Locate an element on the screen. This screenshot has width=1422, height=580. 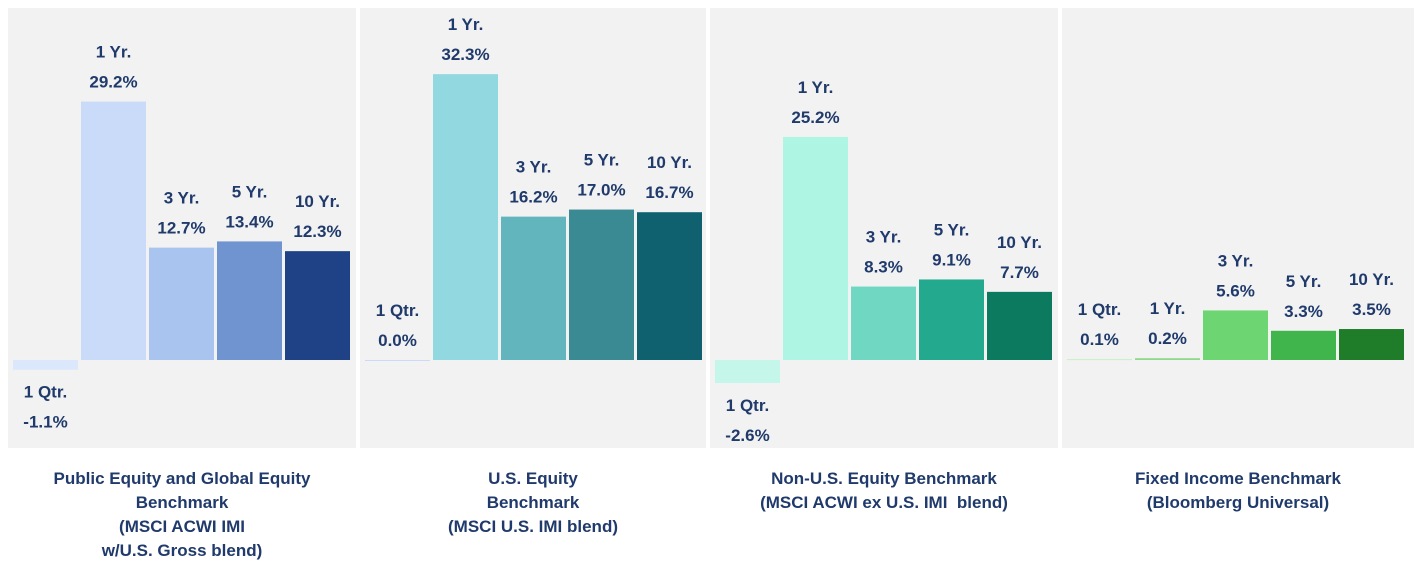
value-label: 8.3% is located at coordinates (883, 267).